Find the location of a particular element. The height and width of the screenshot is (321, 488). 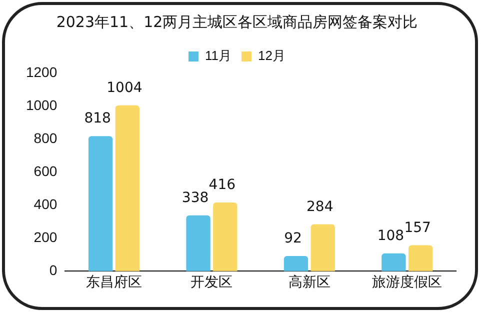

legend-label: 11月 is located at coordinates (218, 56).